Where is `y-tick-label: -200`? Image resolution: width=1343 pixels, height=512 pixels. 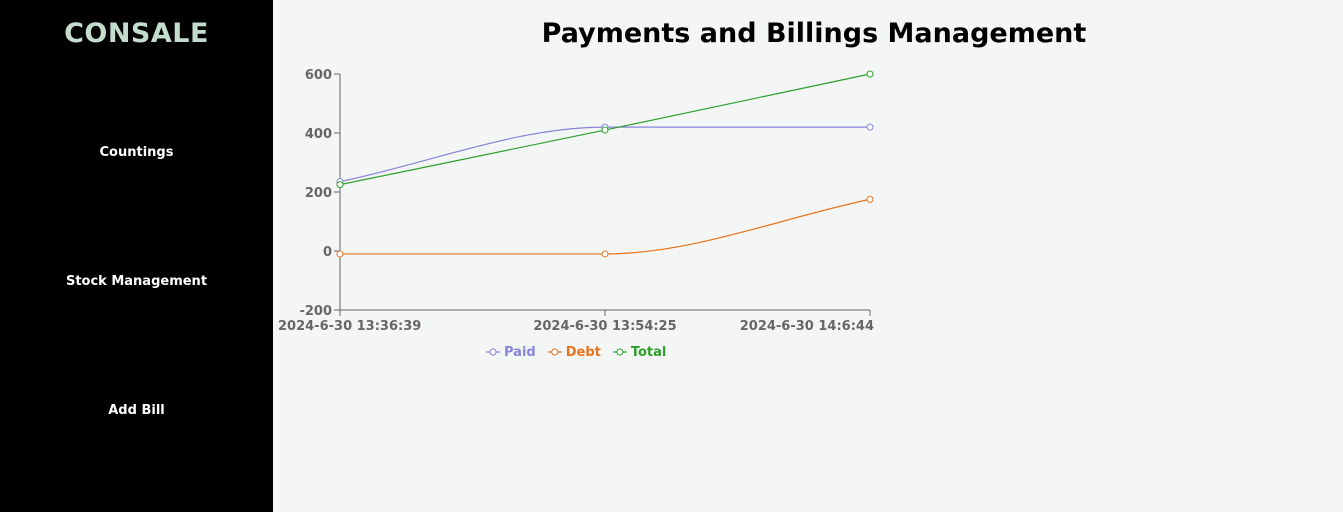 y-tick-label: -200 is located at coordinates (315, 311).